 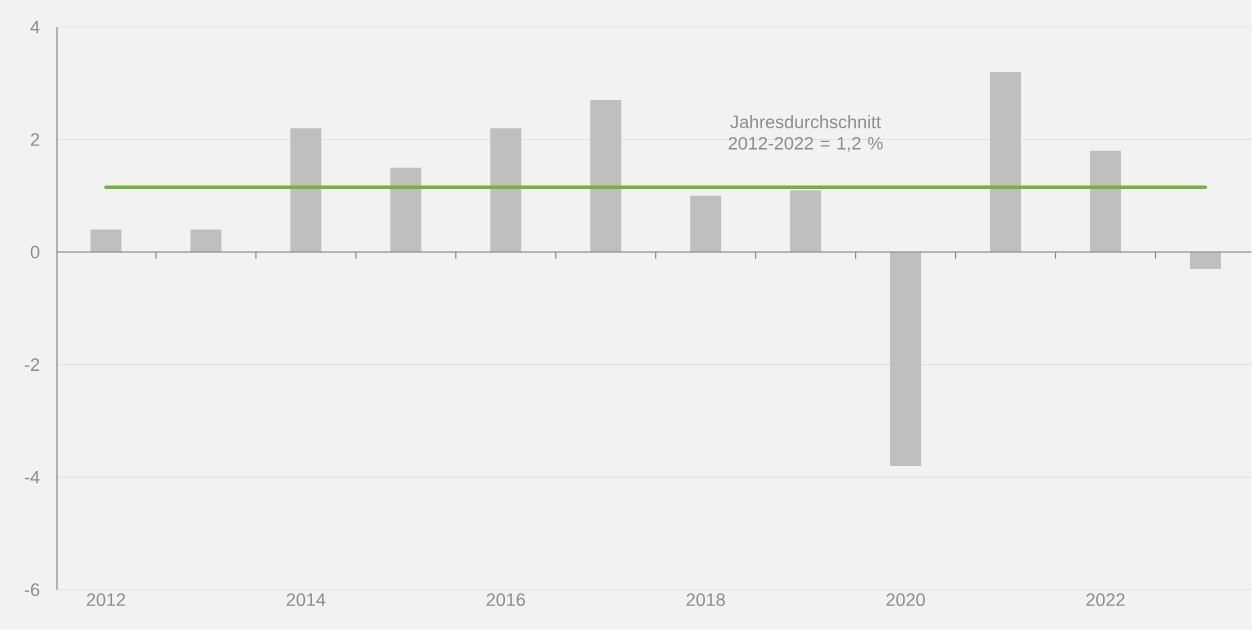 What do you see at coordinates (905, 600) in the screenshot?
I see `x-tick-label: 2020` at bounding box center [905, 600].